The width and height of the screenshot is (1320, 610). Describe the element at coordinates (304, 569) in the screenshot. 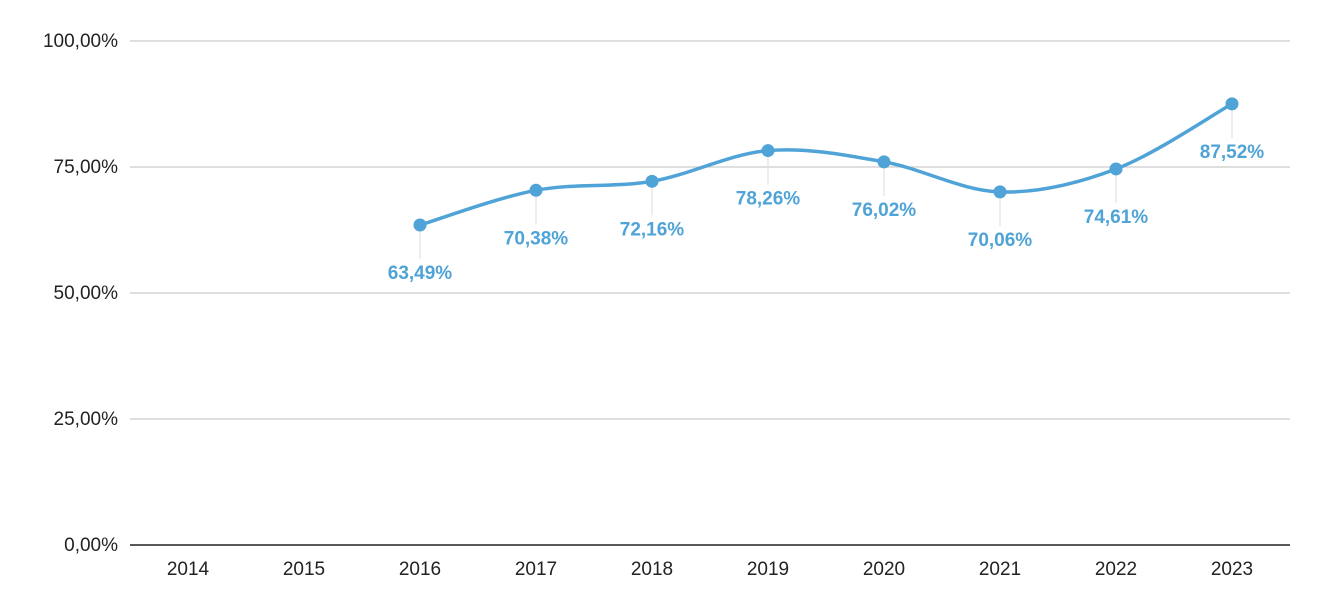

I see `x-tick-label: 2015` at that location.